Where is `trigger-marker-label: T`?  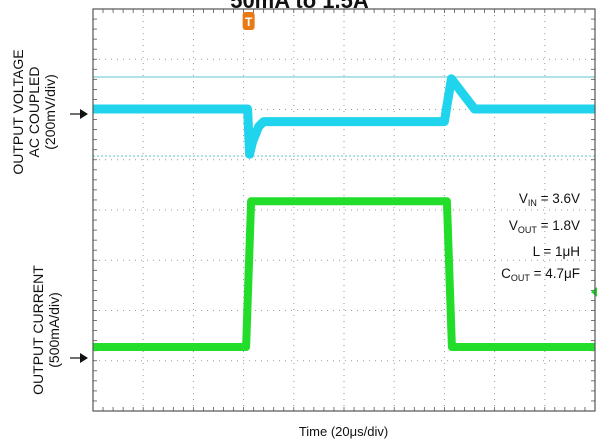 trigger-marker-label: T is located at coordinates (249, 22).